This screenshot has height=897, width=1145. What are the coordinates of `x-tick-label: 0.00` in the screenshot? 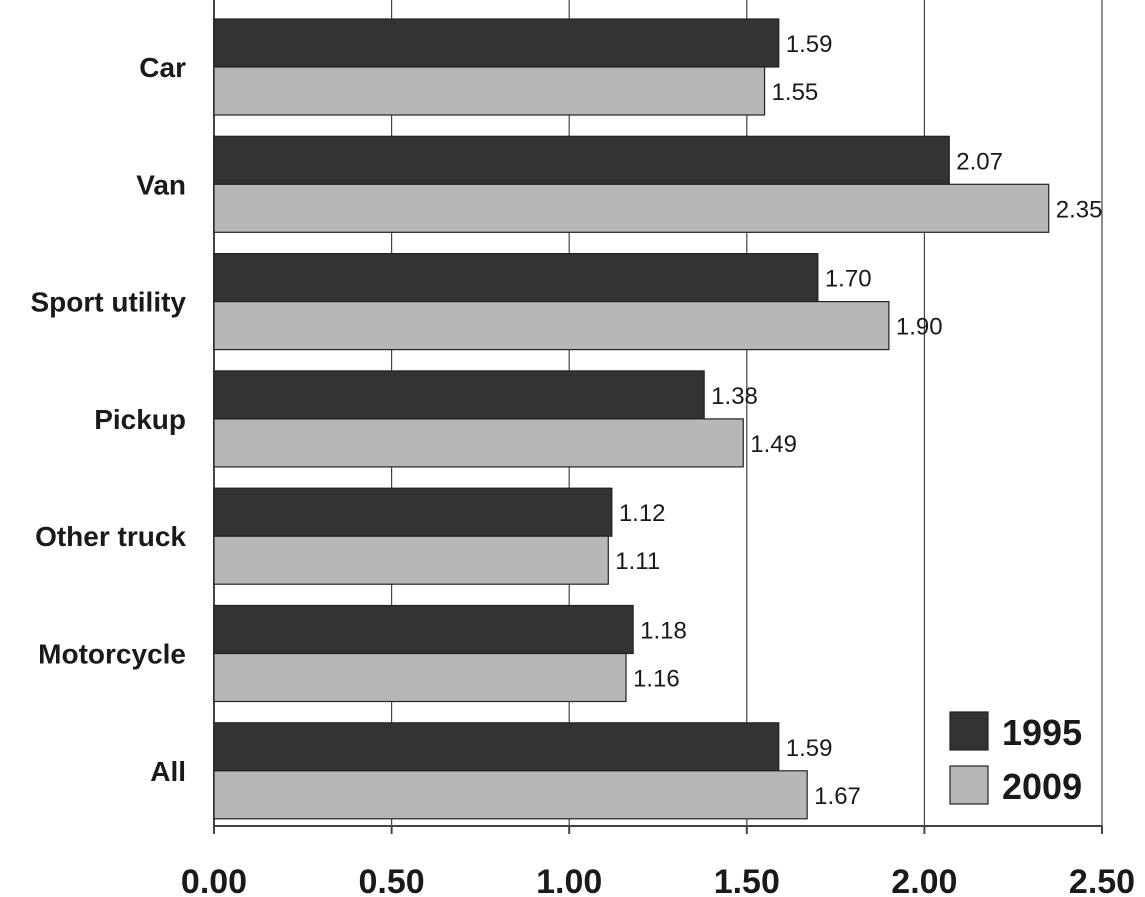 It's located at (214, 880).